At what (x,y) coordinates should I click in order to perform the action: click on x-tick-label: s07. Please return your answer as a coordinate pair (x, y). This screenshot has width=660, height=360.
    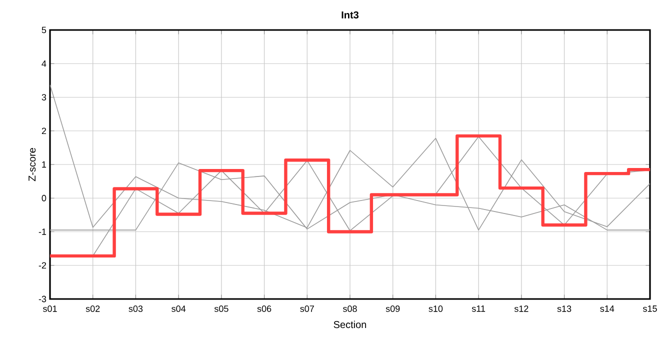
    Looking at the image, I should click on (307, 309).